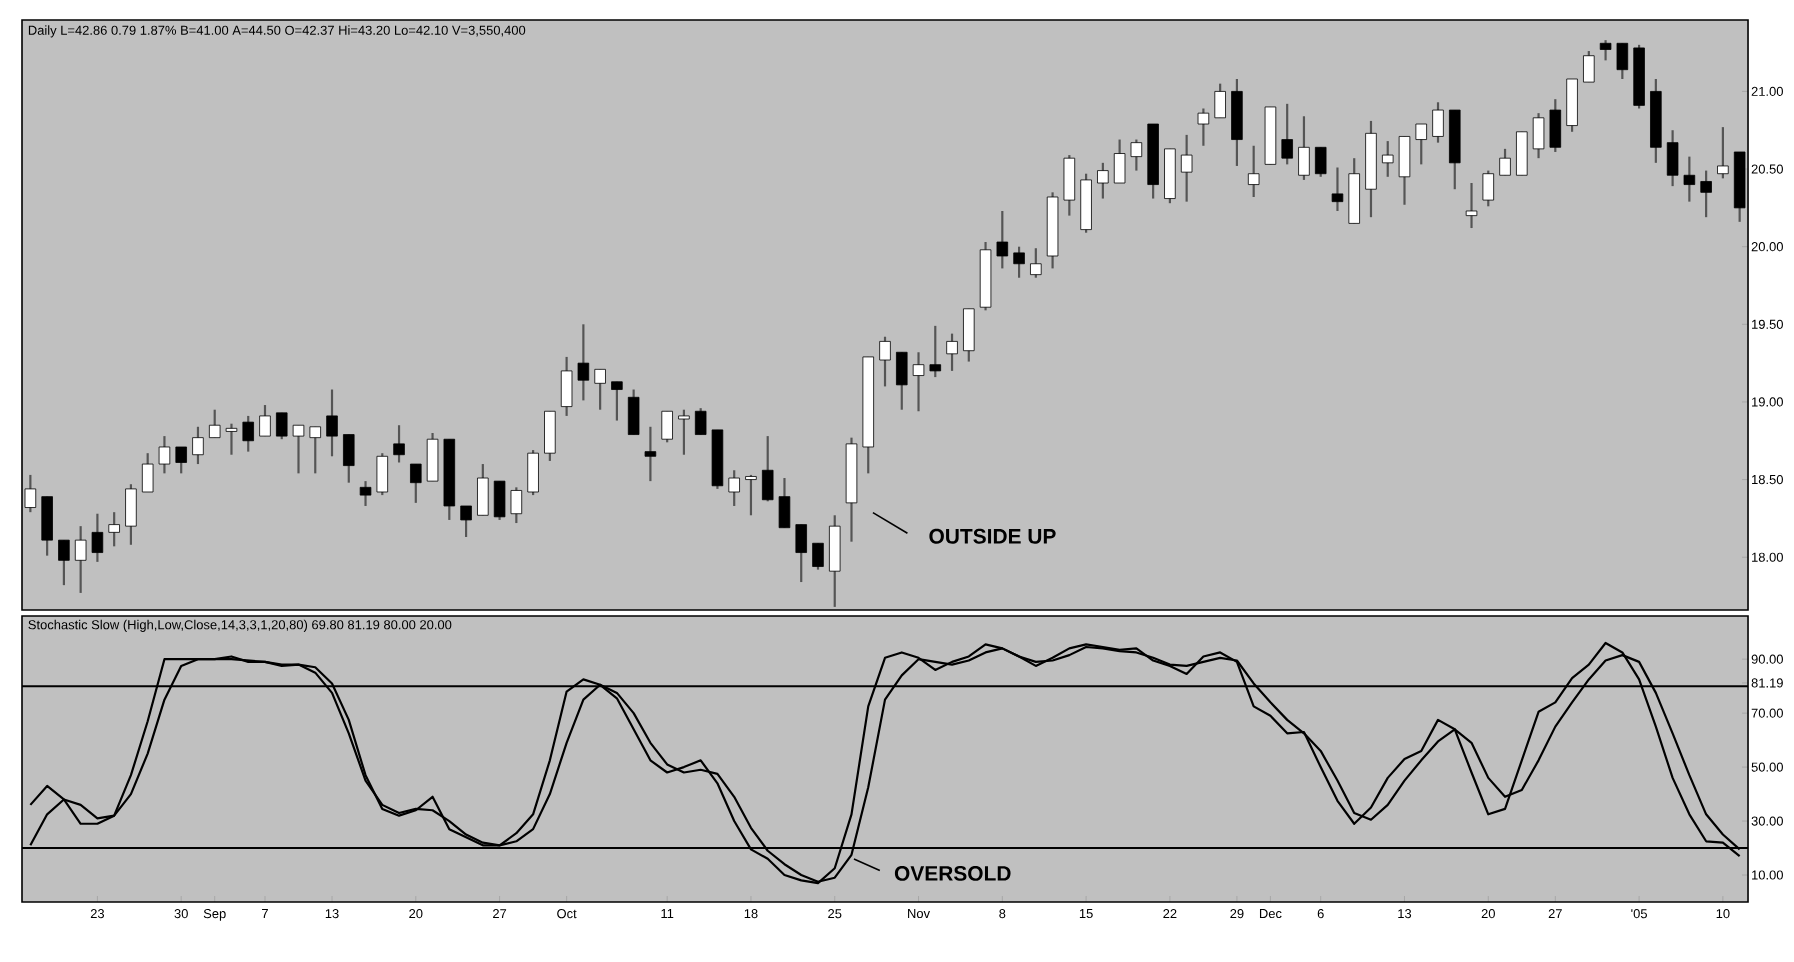 The image size is (1794, 962). I want to click on annotation: OVERSOLD, so click(952, 873).